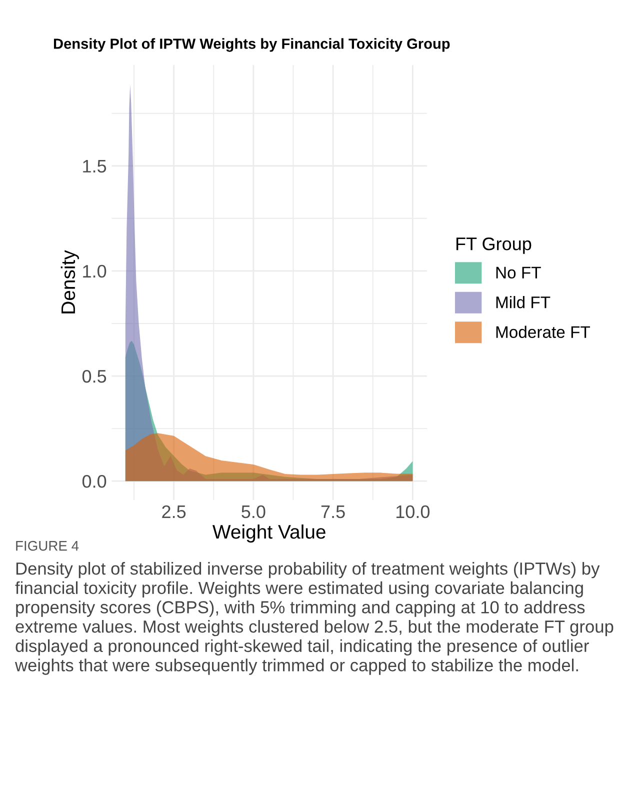 This screenshot has height=789, width=644. Describe the element at coordinates (314, 618) in the screenshot. I see `text: Density plot of stabilized inverse probability of treatment weights (IPTWs) by financial toxicity profile. Weights were estimated using covariate balancing propensity scores (CBPS), with 5% trimming and capping at 10 to address extreme values. Most weights clustered below 2.5, but the moderate FT group displayed a pronounced right-skewed tail, indicating the presence of outlier weights that were subsequently trimmed or capped to stabilize the model.` at that location.